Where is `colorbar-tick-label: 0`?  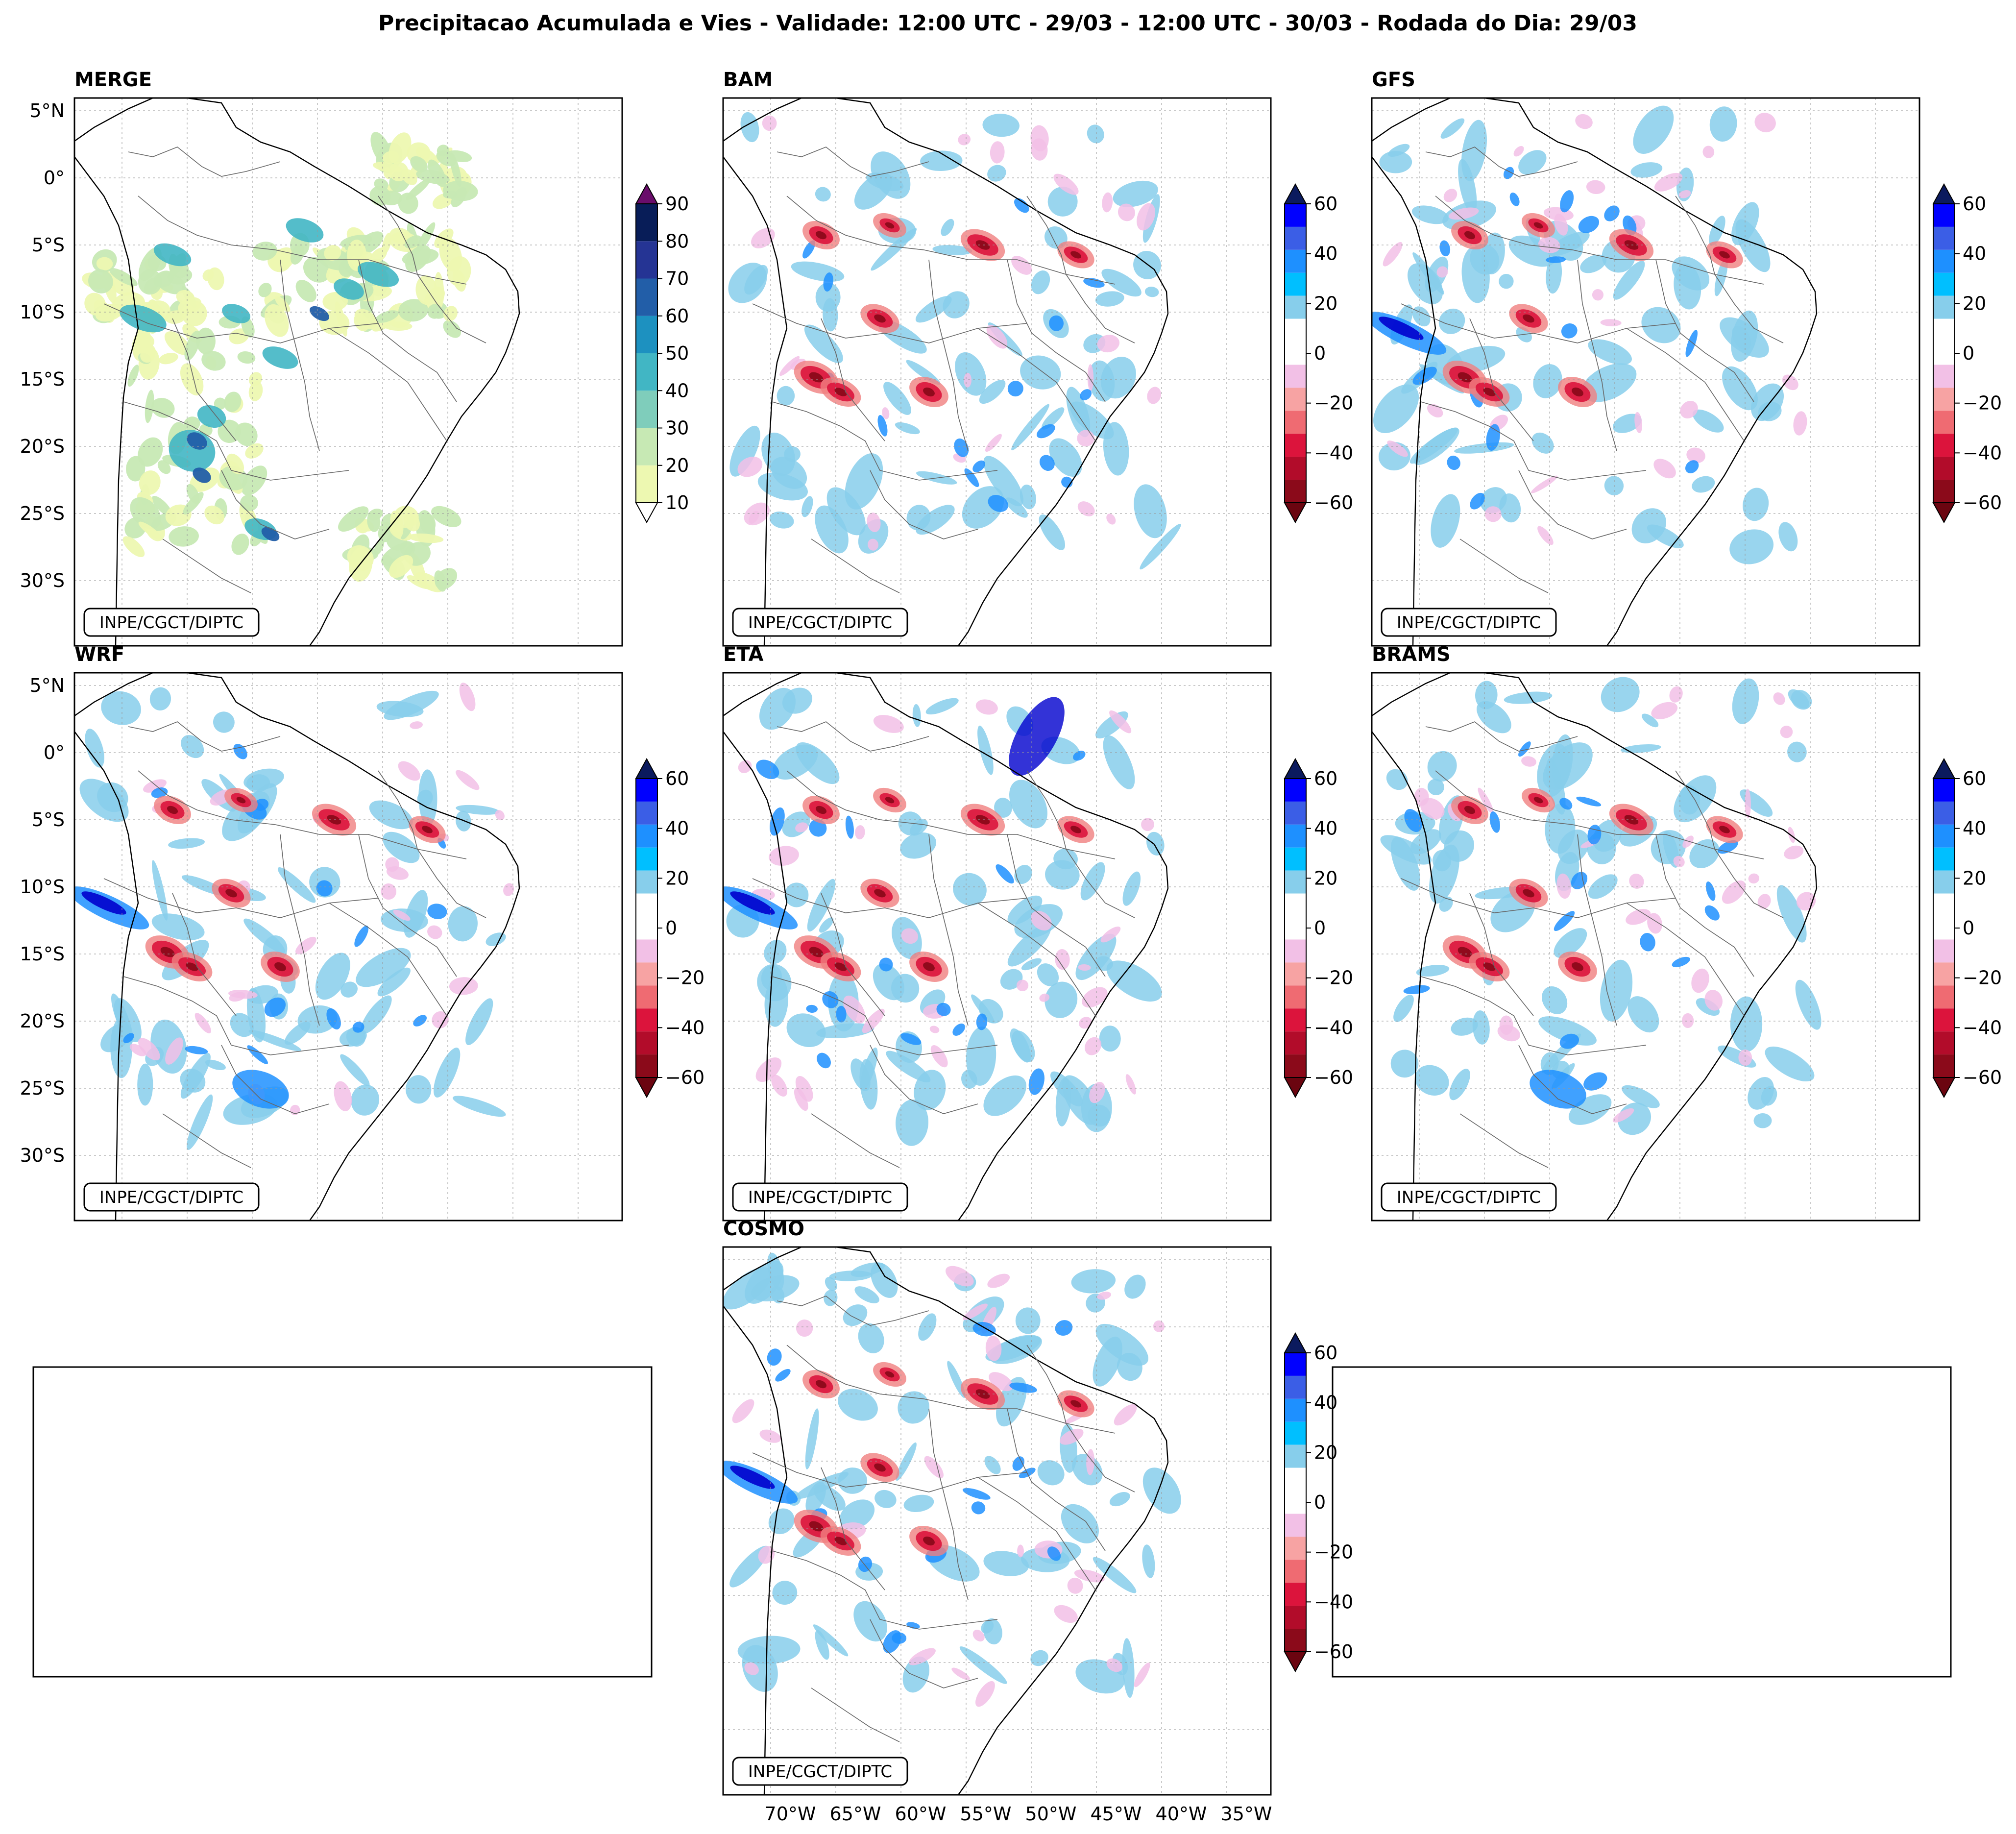
colorbar-tick-label: 0 is located at coordinates (1320, 1502).